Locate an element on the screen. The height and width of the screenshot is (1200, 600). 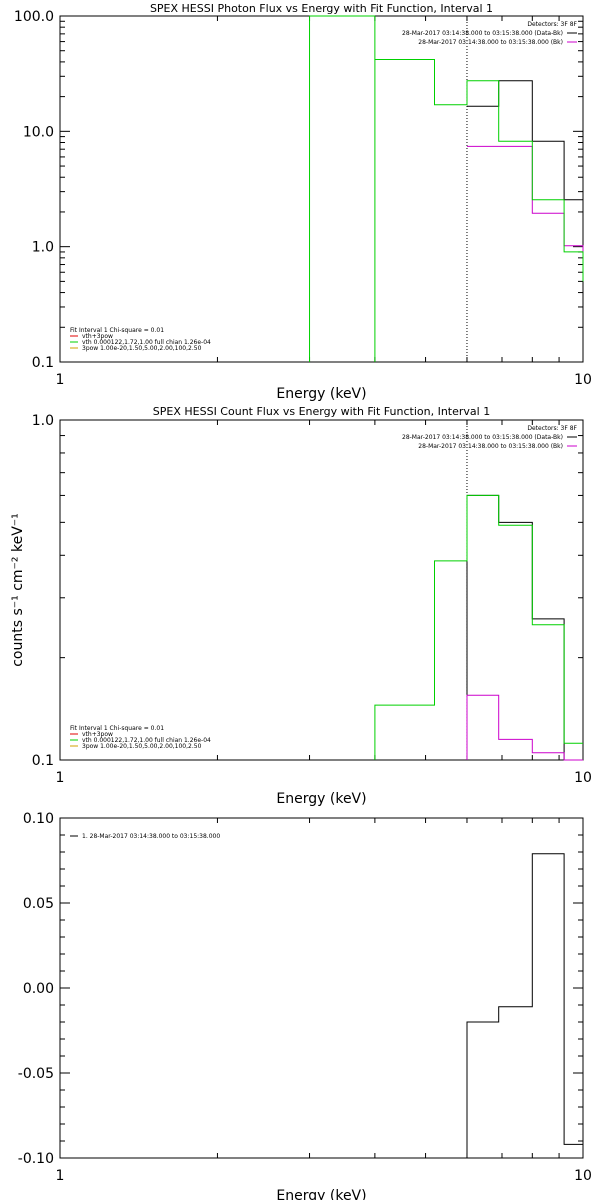
y-tick-label: -0.10 is located at coordinates (36, 1159).